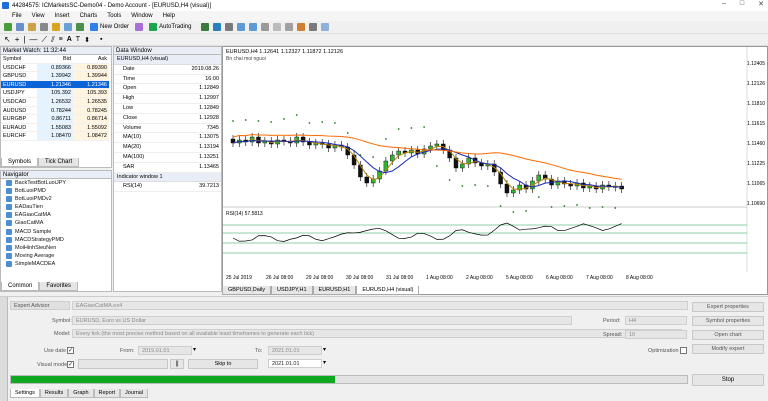  What do you see at coordinates (295, 363) in the screenshot?
I see `skip-to-date-input: 2021.01.01` at bounding box center [295, 363].